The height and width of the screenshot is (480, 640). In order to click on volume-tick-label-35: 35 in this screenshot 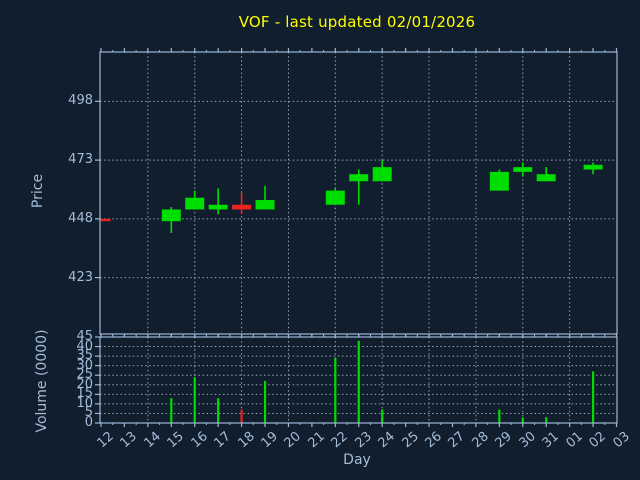, I will do `click(84, 356)`.